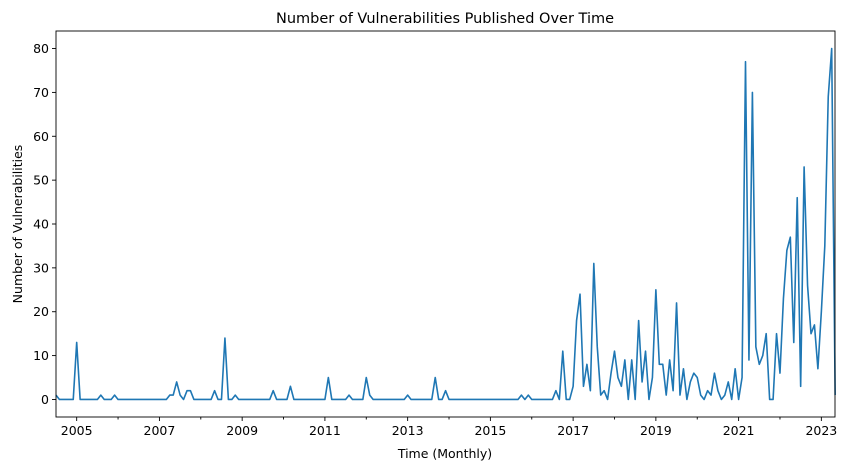 The image size is (845, 474). I want to click on y-axis-ticks: 0 10 20 30 40 50 60 70 80, so click(44, 224).